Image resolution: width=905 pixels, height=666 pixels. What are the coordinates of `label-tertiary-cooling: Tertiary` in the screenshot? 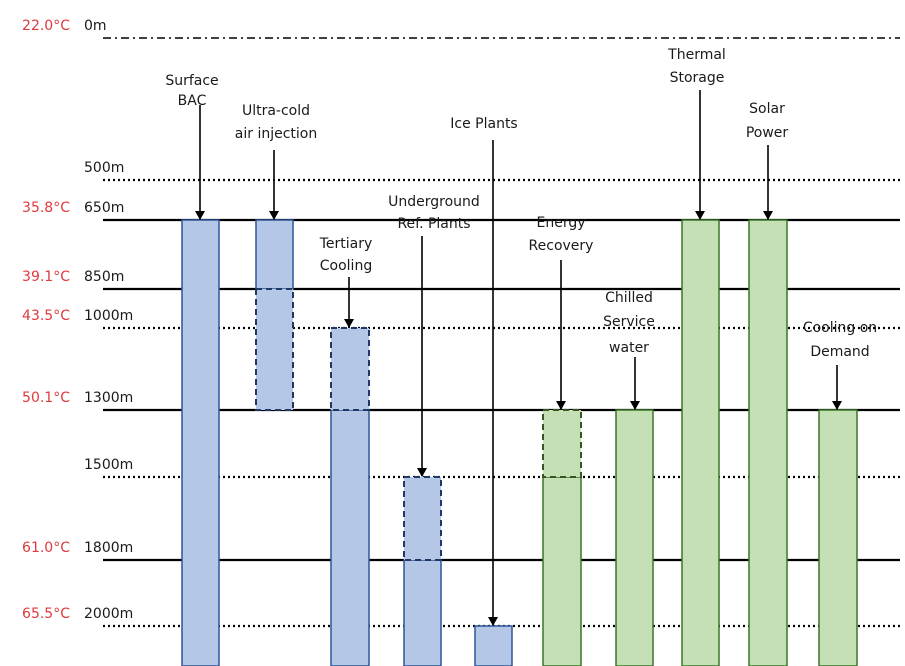 It's located at (346, 244).